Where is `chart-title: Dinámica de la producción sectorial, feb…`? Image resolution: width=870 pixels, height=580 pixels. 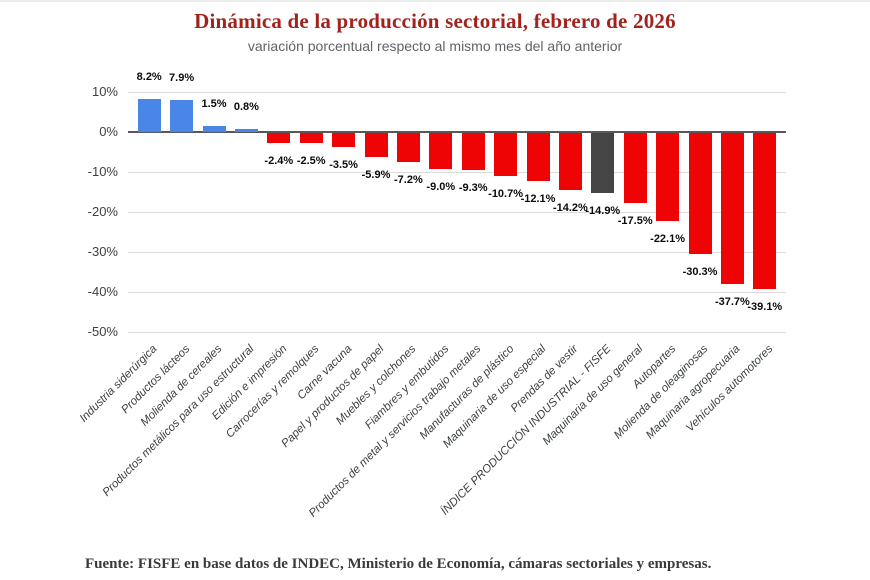 chart-title: Dinámica de la producción sectorial, feb… is located at coordinates (435, 21).